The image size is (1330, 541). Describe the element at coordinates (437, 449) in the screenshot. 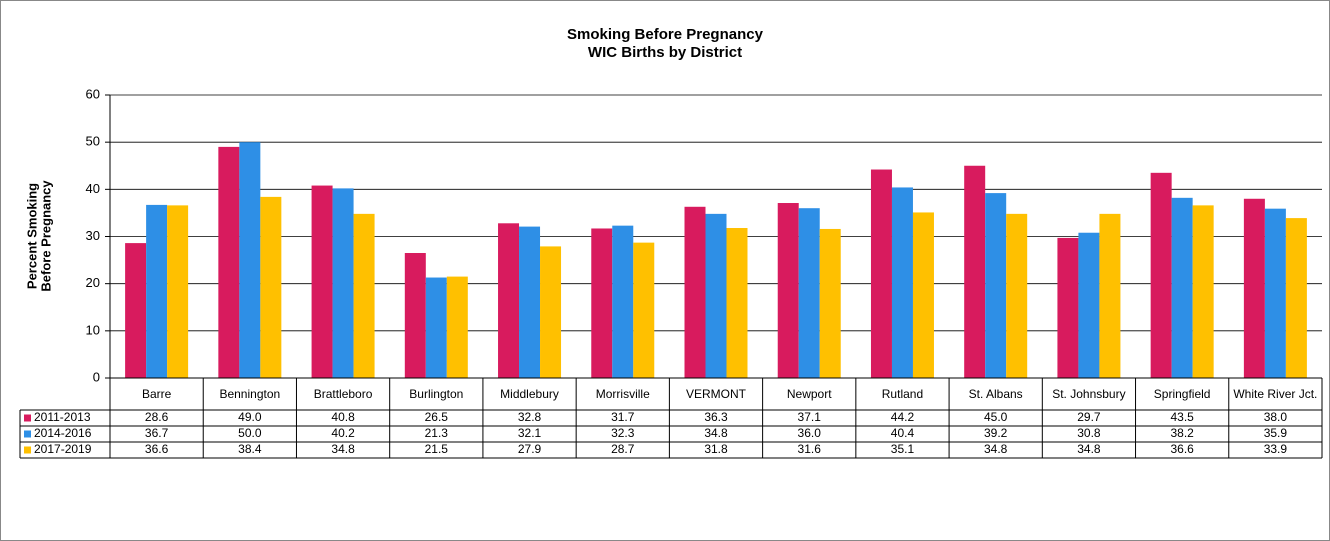

I see `data-label: 21.5` at that location.